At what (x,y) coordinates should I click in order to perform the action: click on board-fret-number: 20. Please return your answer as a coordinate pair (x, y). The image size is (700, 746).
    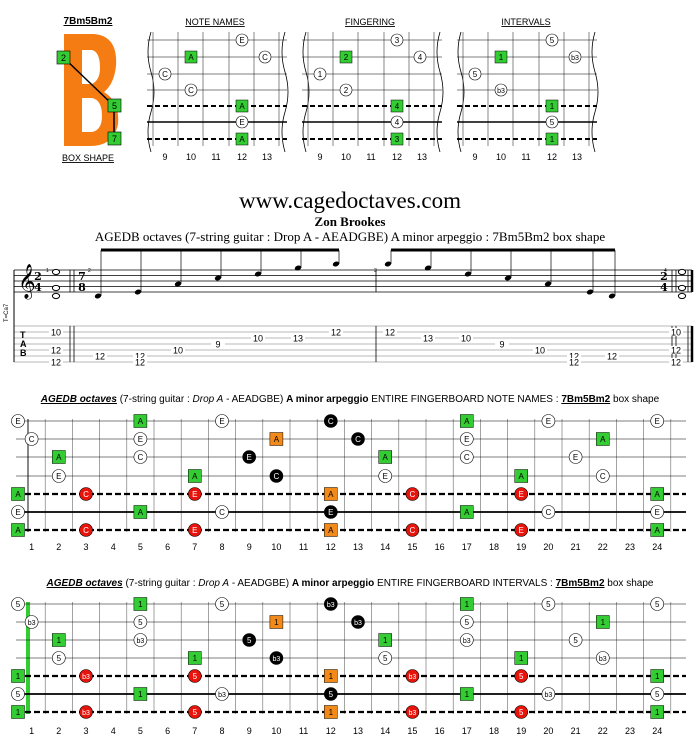
    Looking at the image, I should click on (548, 731).